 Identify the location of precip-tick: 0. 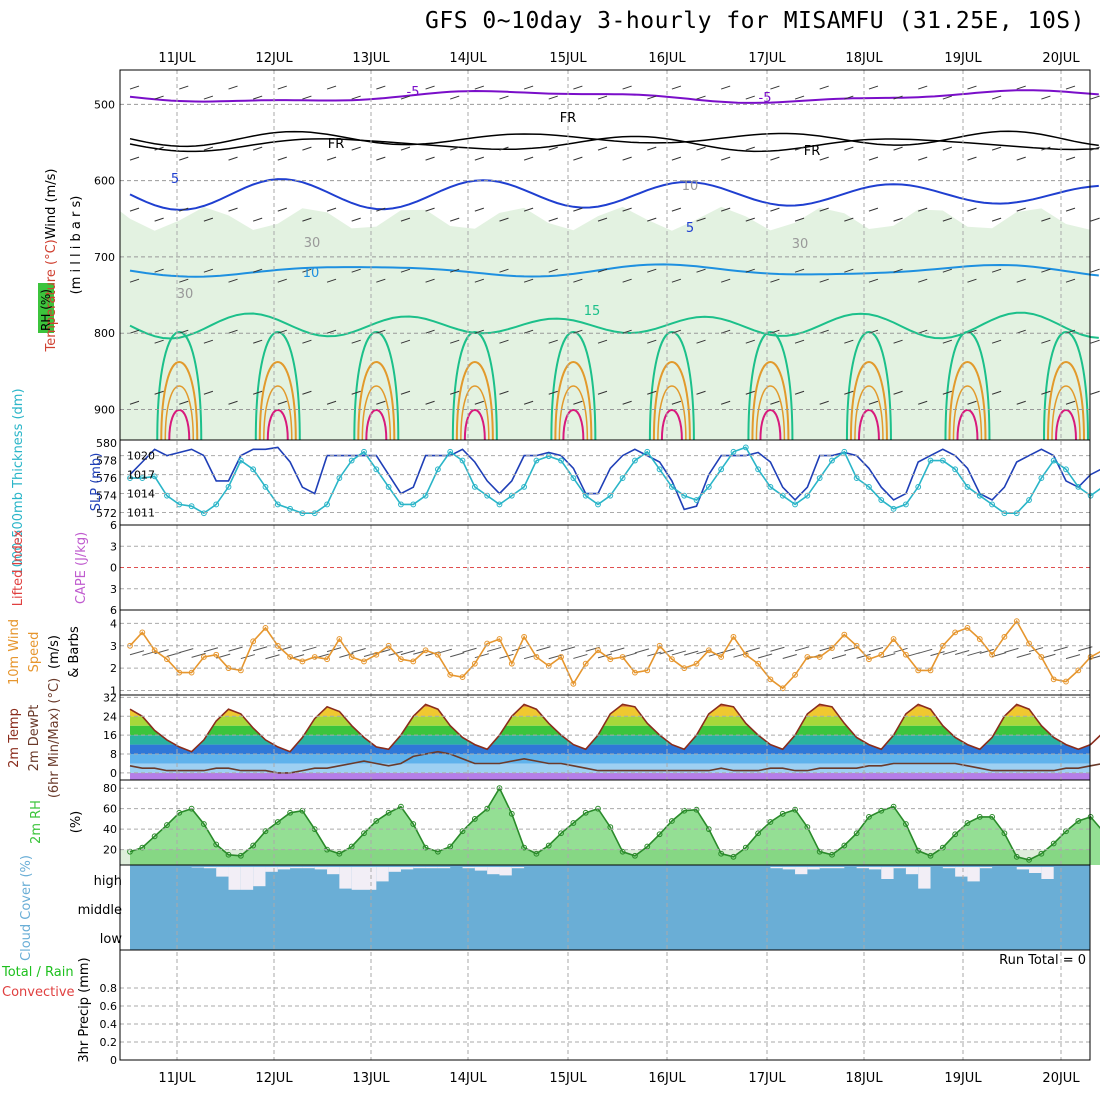
(113, 1060).